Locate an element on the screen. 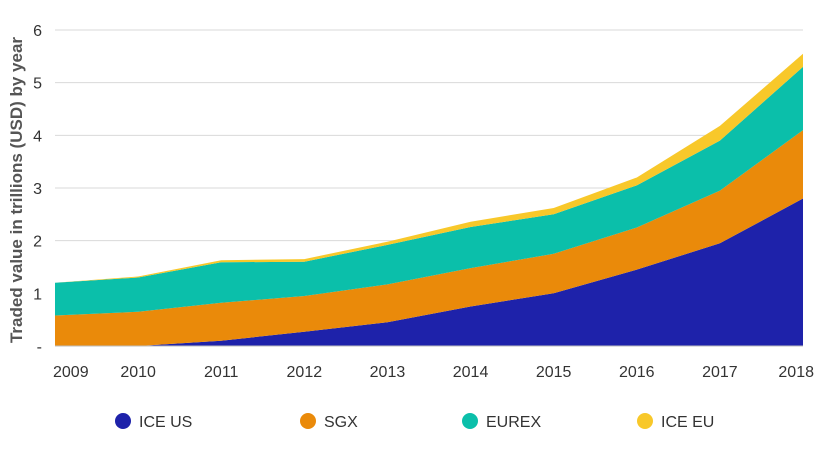 The image size is (825, 453). legend-item-eurex: EUREX is located at coordinates (501, 422).